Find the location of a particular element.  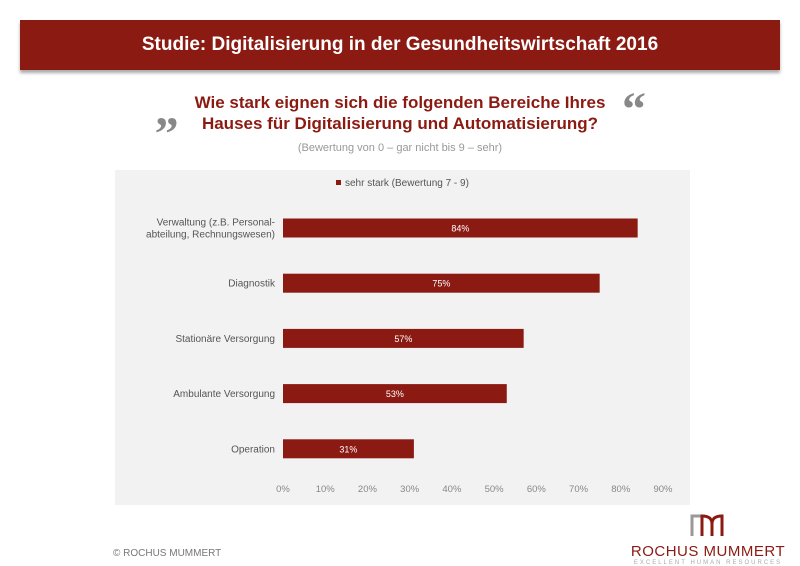

data-label: 75% is located at coordinates (441, 284).